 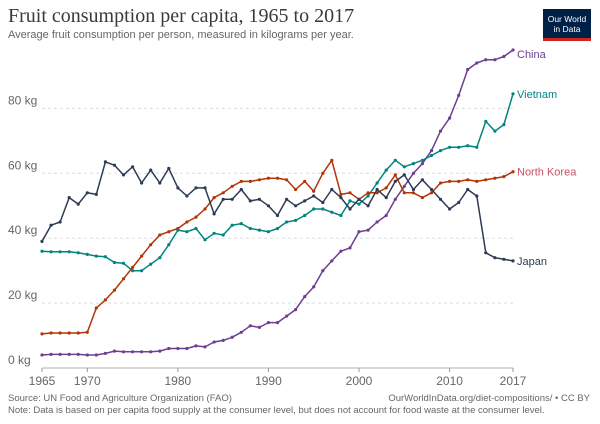 I want to click on owid-logo: Our World in Data, so click(x=567, y=25).